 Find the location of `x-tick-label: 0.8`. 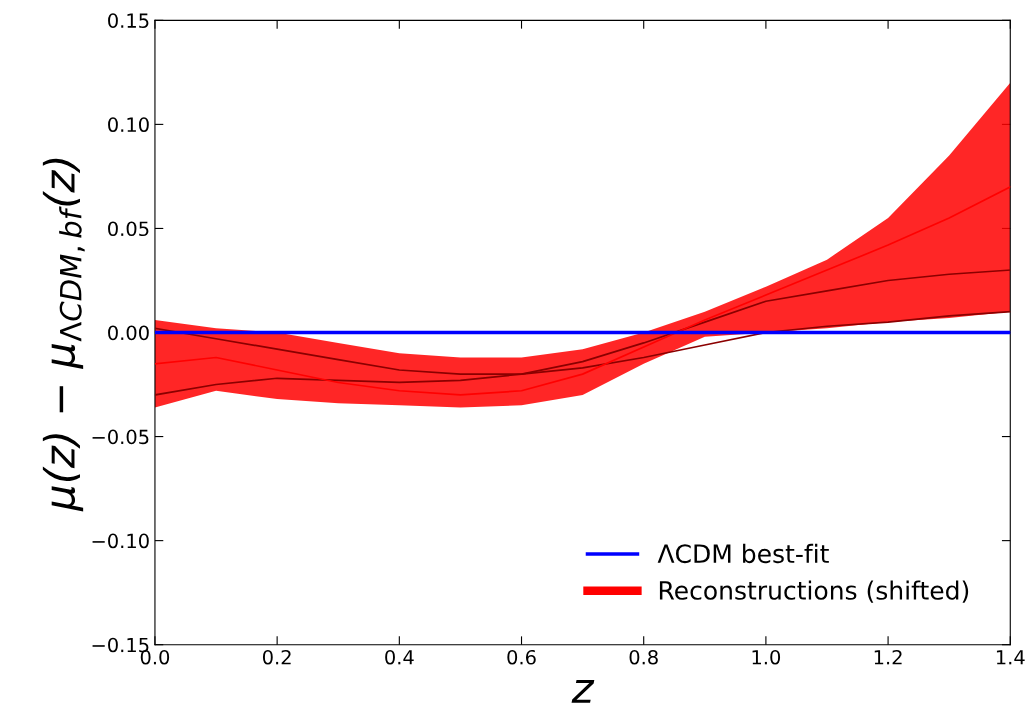

x-tick-label: 0.8 is located at coordinates (643, 657).